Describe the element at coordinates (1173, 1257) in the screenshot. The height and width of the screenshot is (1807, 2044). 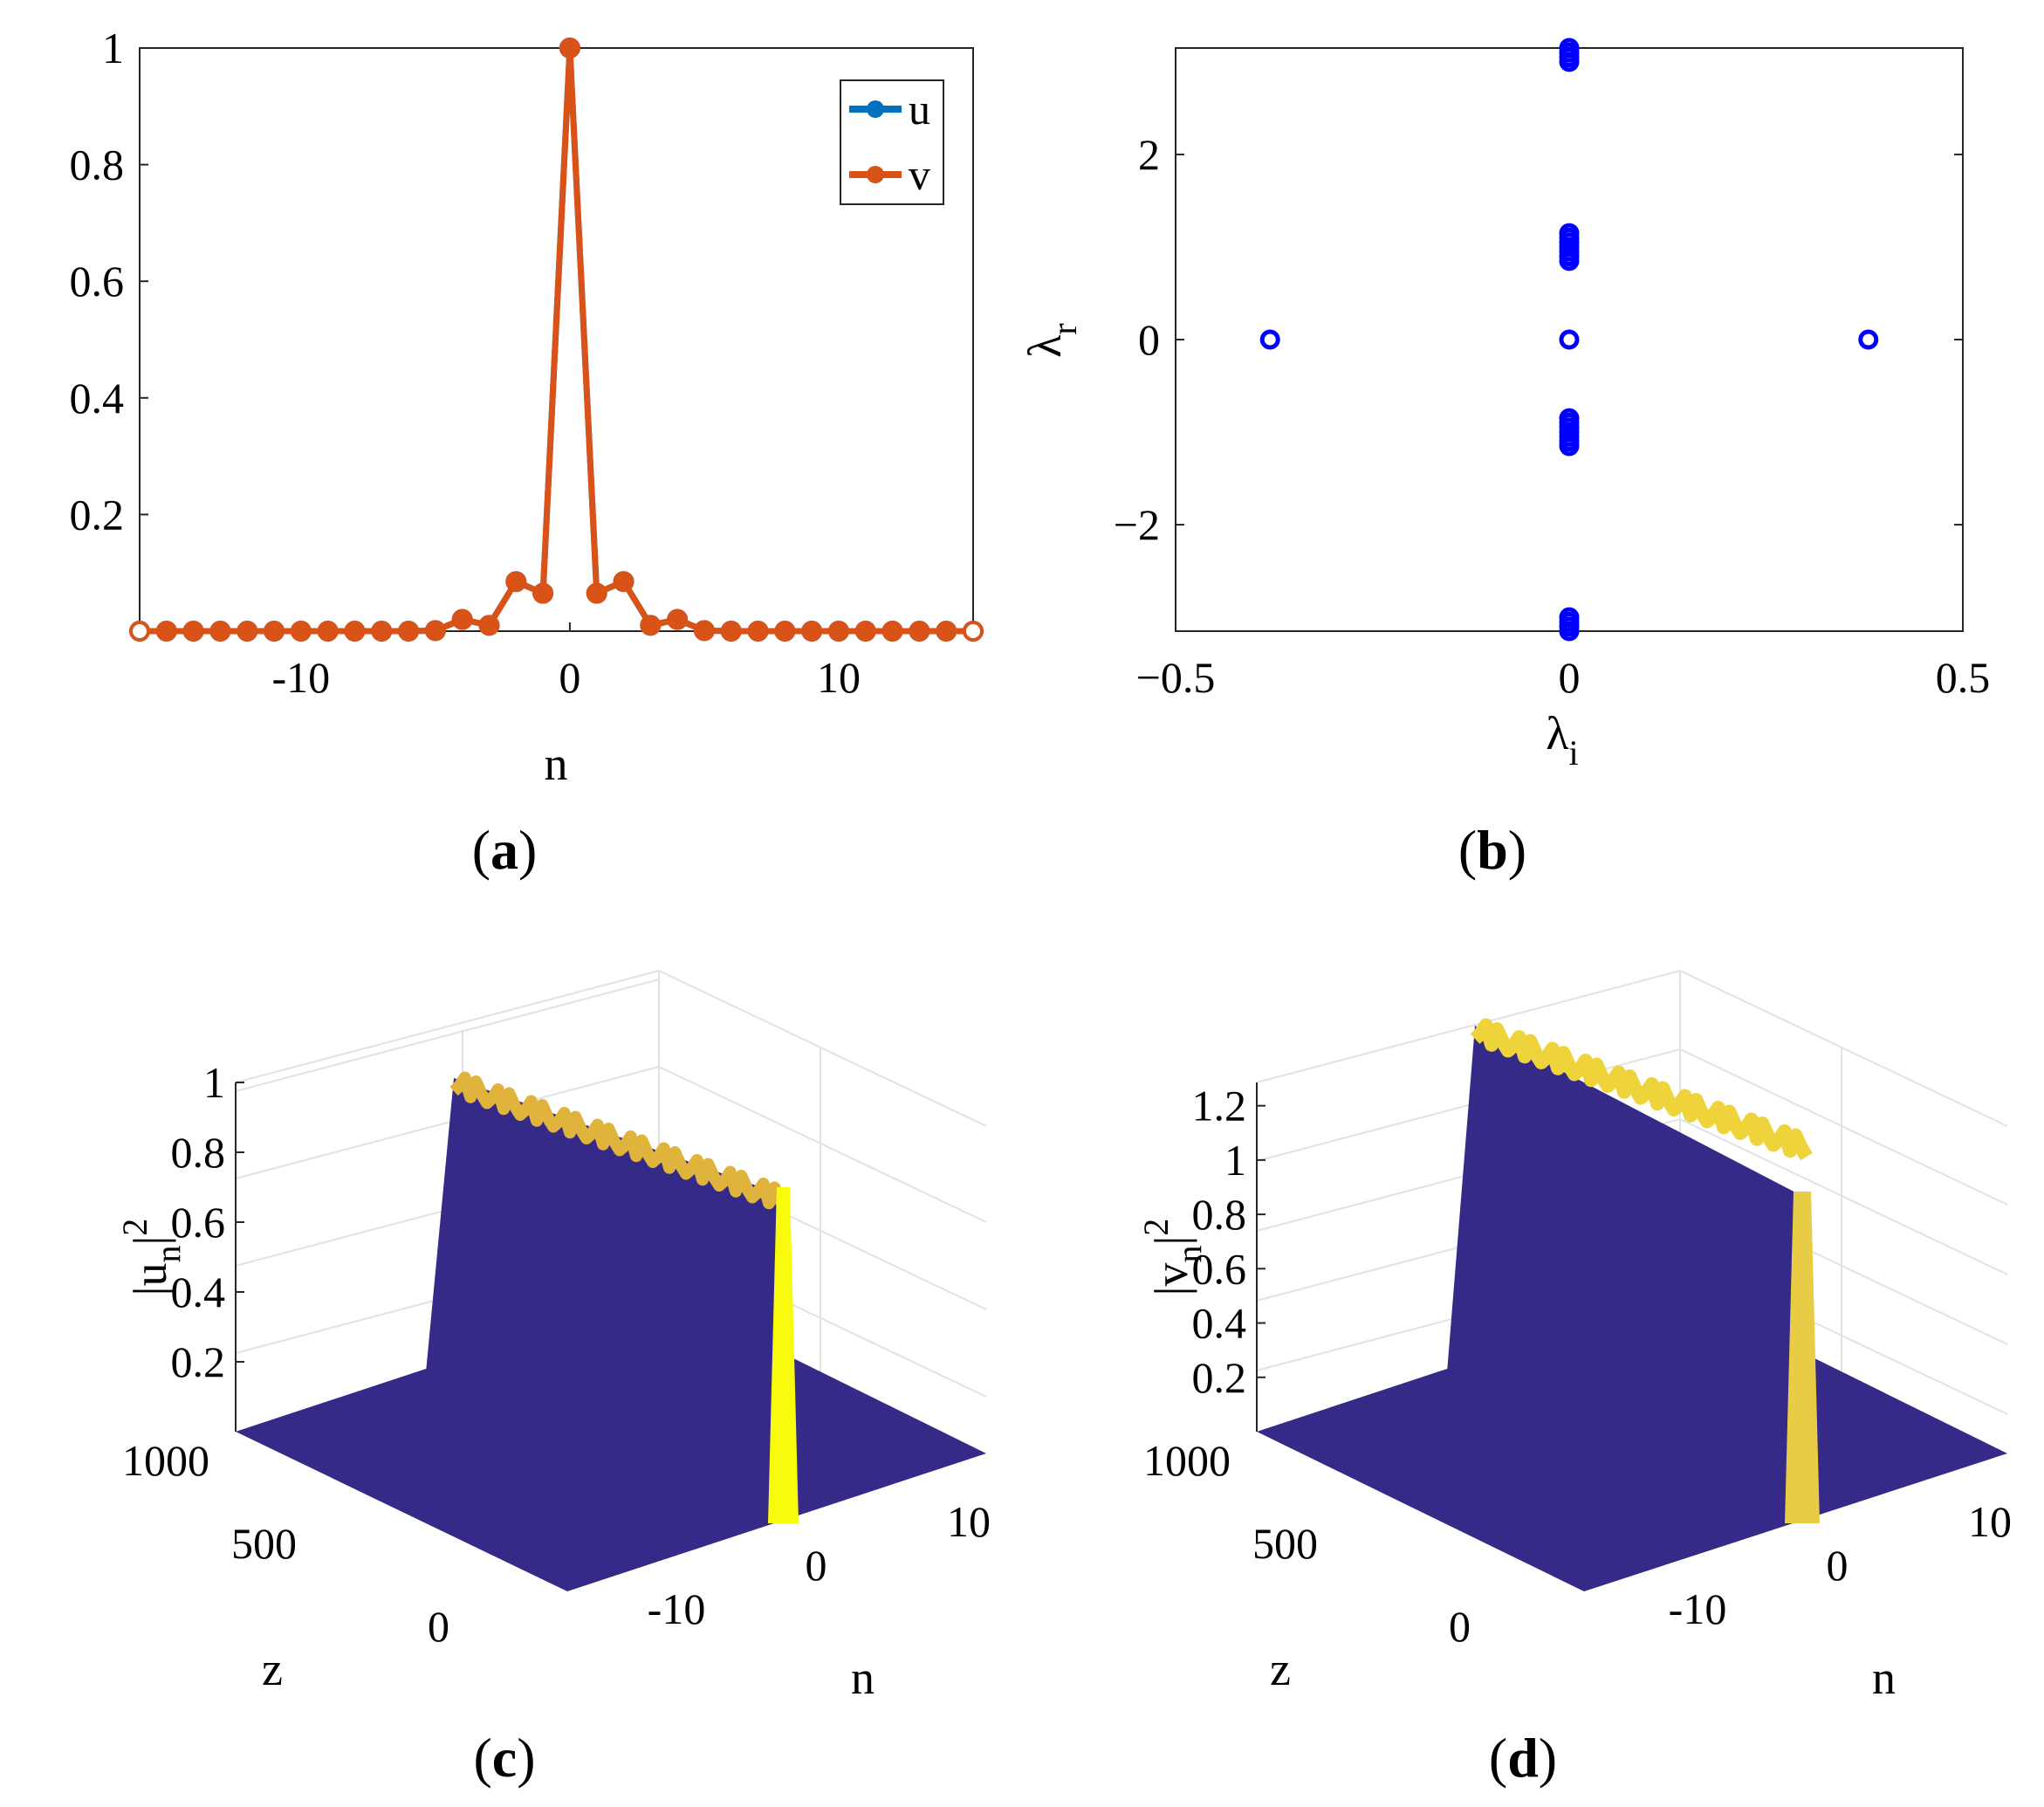
I see `panel-d-zlabel: |vn|2` at that location.